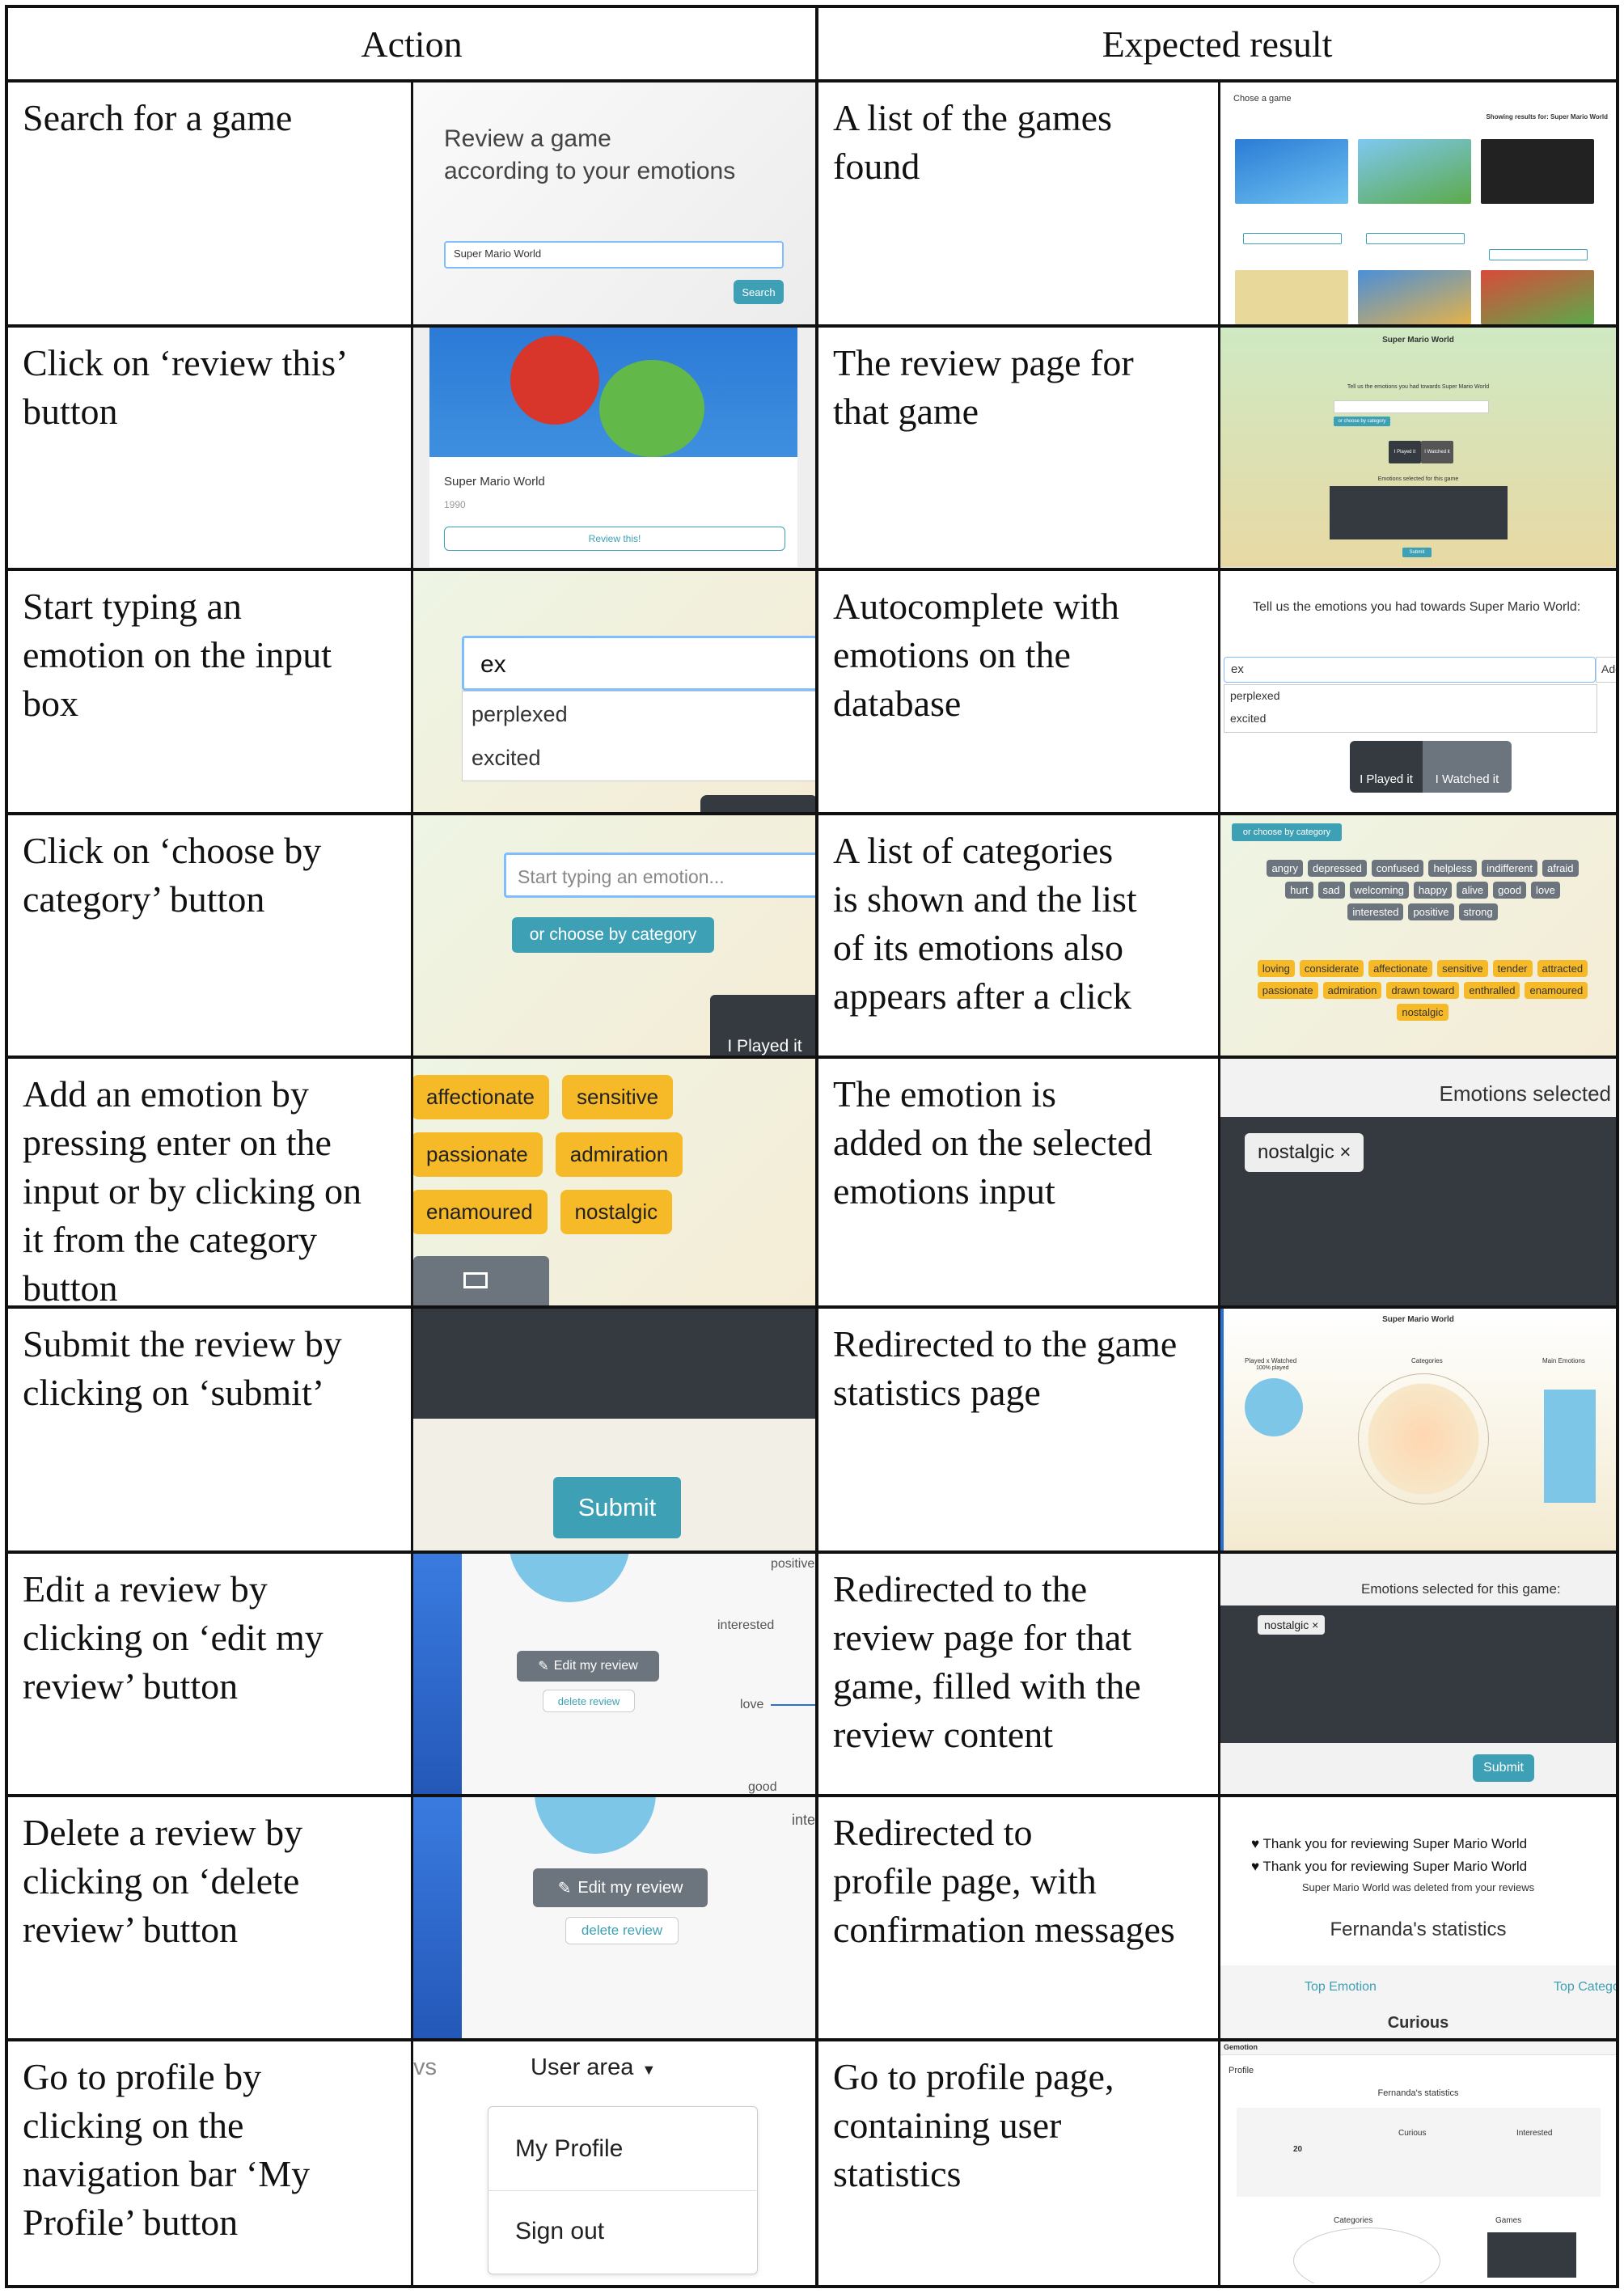 The width and height of the screenshot is (1624, 2293). I want to click on category-tag: sad, so click(1331, 891).